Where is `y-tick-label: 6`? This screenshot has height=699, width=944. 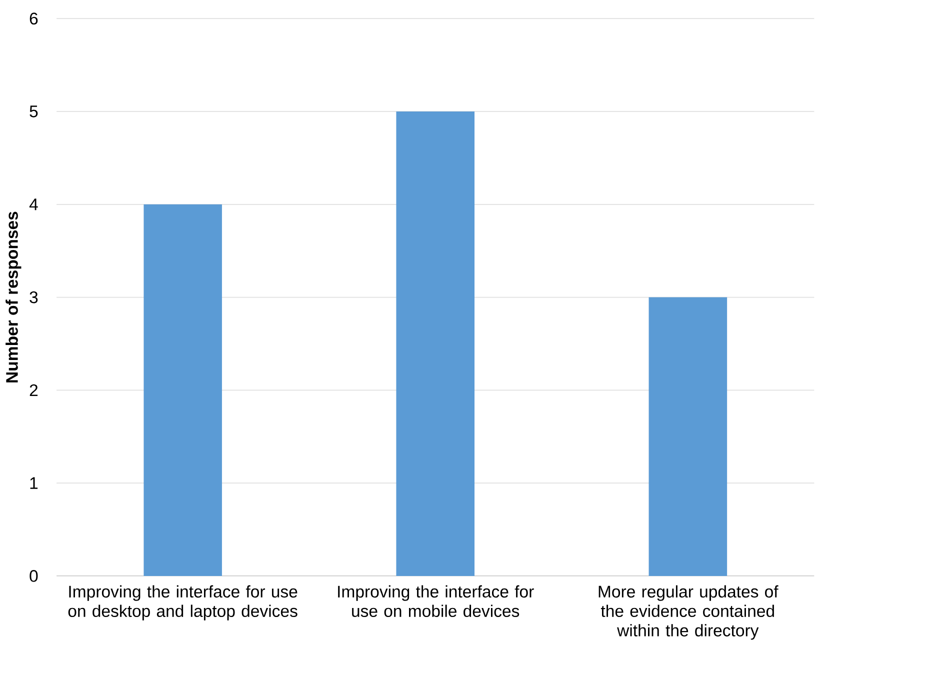 y-tick-label: 6 is located at coordinates (34, 18).